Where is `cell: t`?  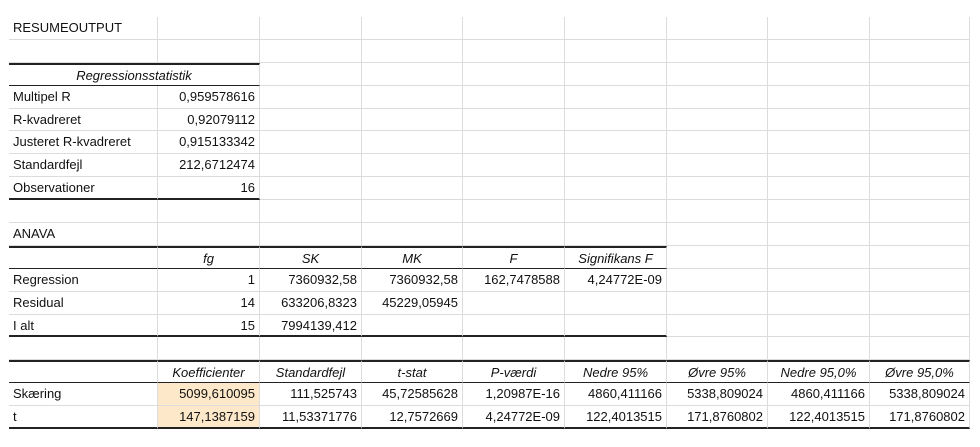
cell: t is located at coordinates (83, 418).